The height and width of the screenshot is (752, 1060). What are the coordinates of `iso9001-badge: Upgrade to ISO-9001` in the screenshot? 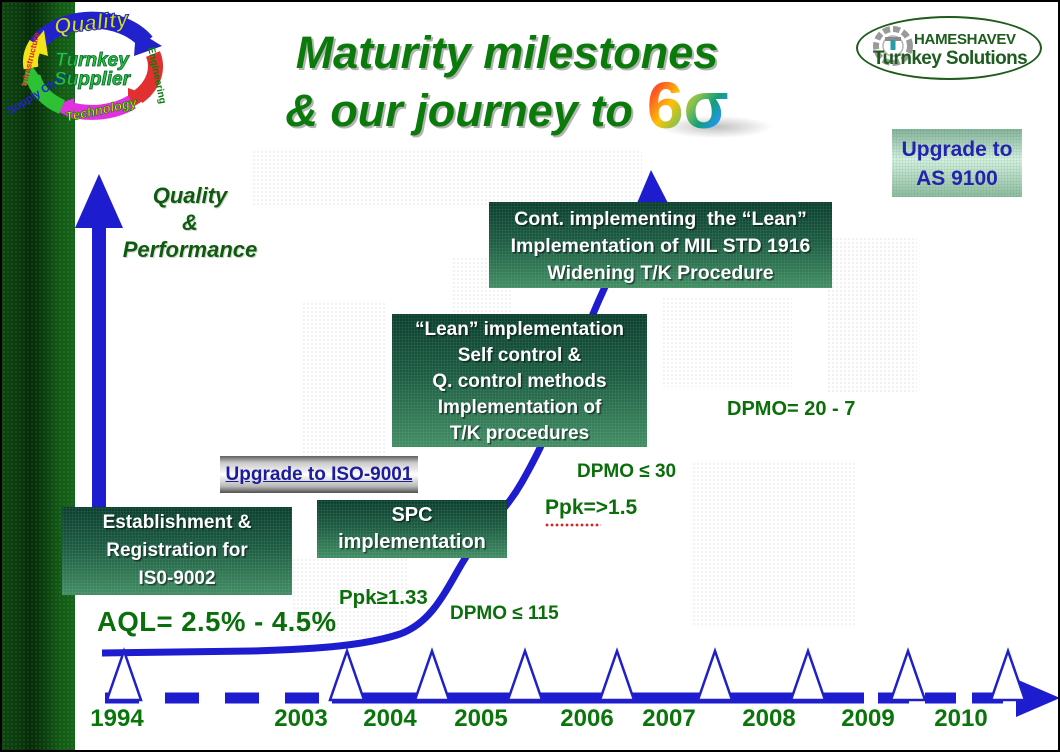 It's located at (319, 474).